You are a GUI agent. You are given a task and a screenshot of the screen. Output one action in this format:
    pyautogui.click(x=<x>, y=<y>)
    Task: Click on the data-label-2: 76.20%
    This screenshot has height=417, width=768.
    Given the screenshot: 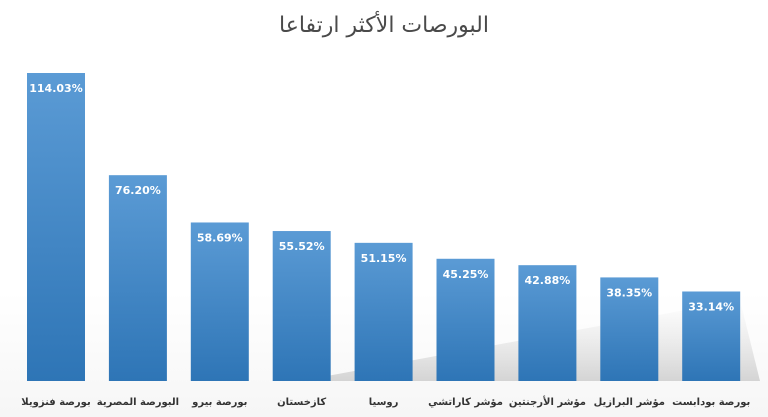 What is the action you would take?
    pyautogui.click(x=138, y=190)
    